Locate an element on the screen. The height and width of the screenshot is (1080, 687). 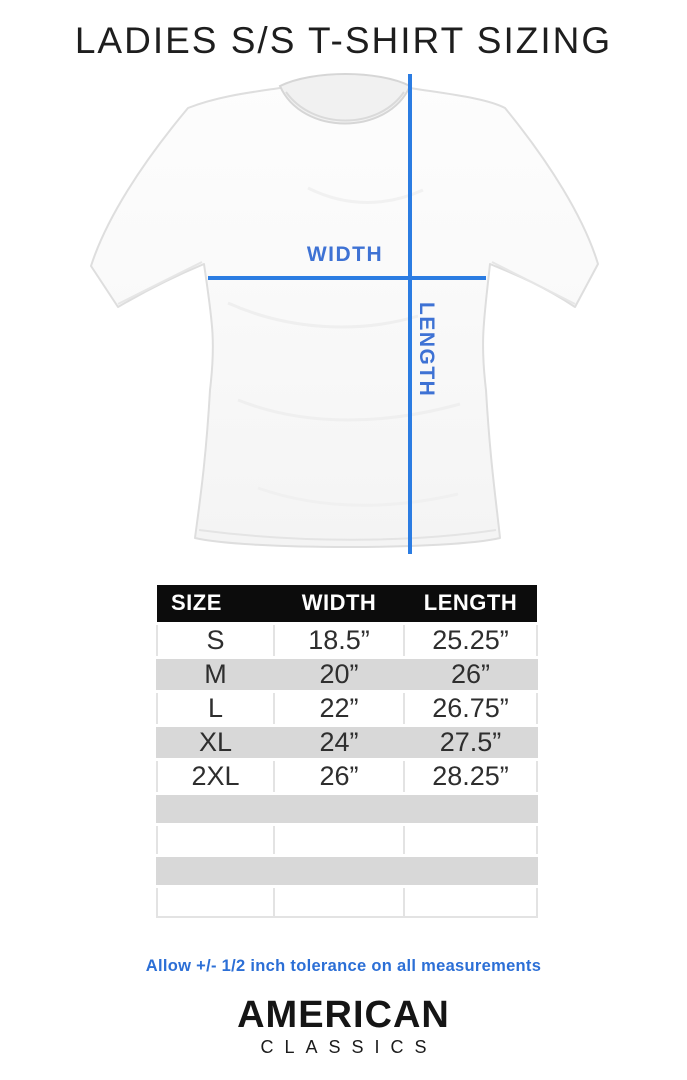
cell-length: 27.5” is located at coordinates (470, 742).